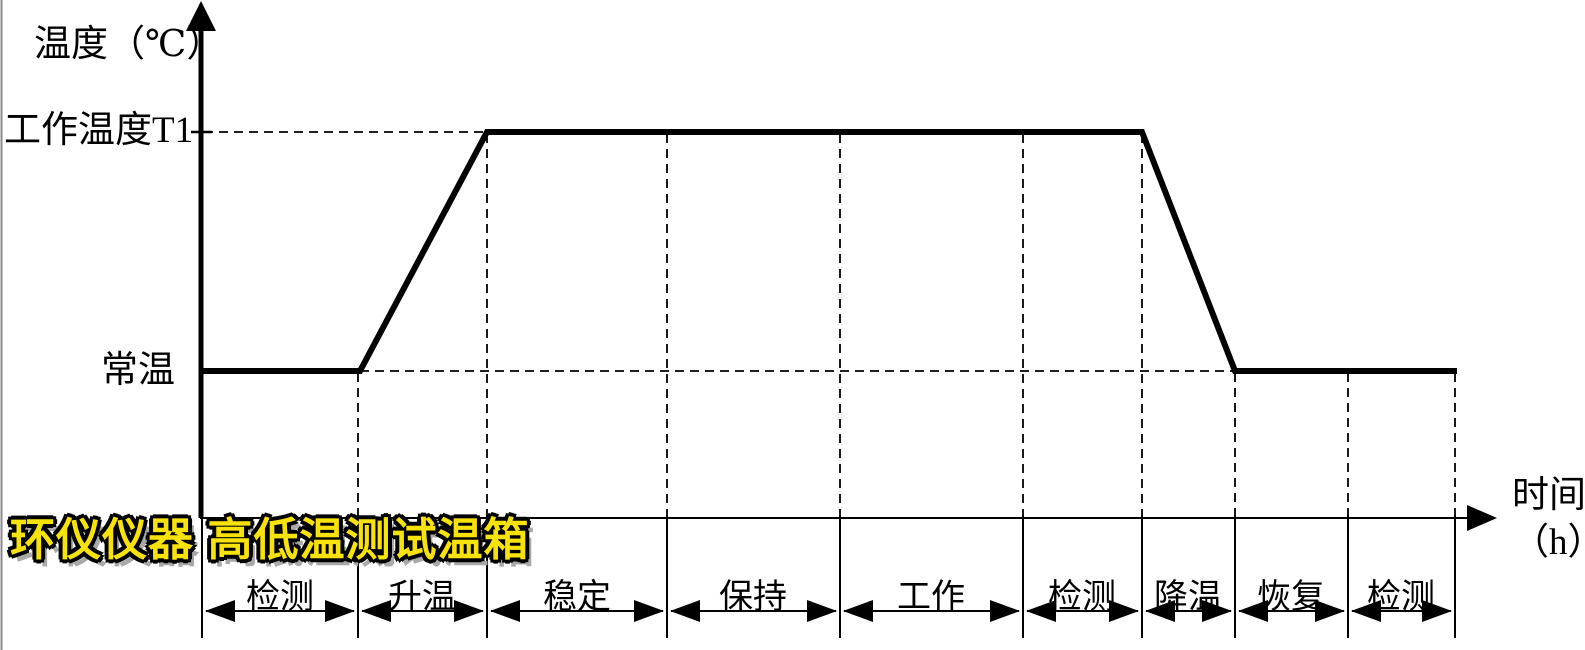 Image resolution: width=1585 pixels, height=650 pixels. Describe the element at coordinates (1548, 542) in the screenshot. I see `x-axis-unit: （h）` at that location.